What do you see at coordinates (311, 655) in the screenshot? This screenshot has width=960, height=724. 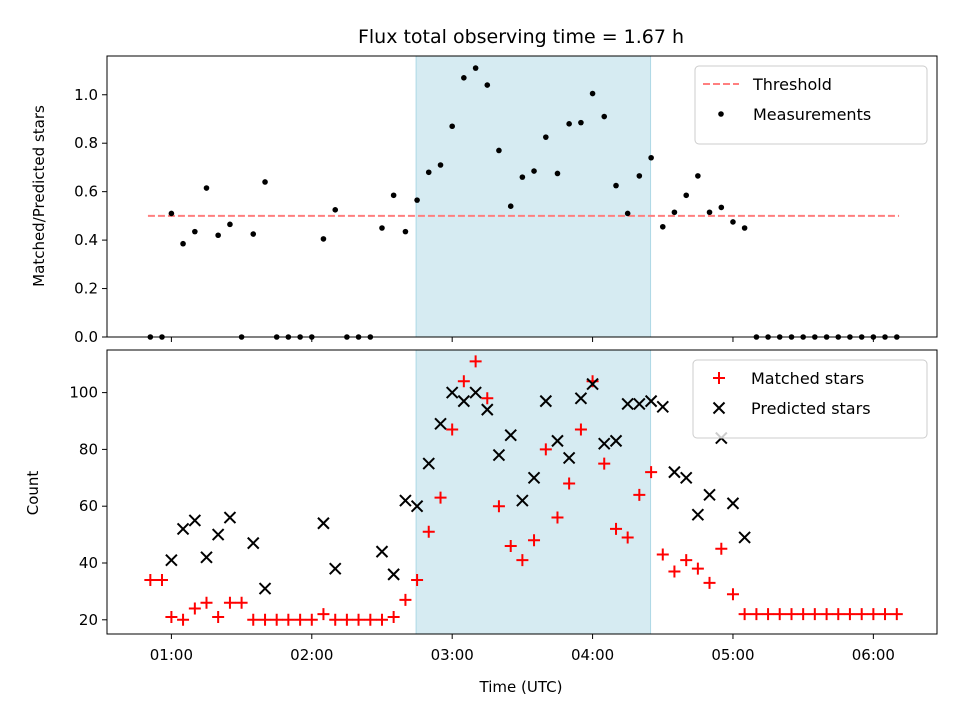 I see `x-tick-label: 02:00` at bounding box center [311, 655].